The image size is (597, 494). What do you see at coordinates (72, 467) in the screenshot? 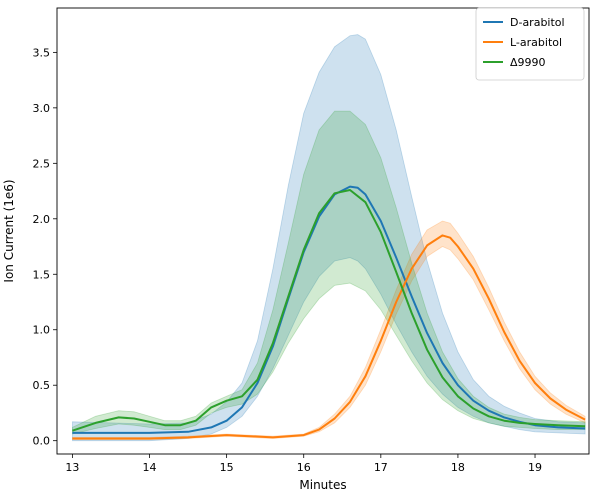
I see `x-tick-label: 13` at bounding box center [72, 467].